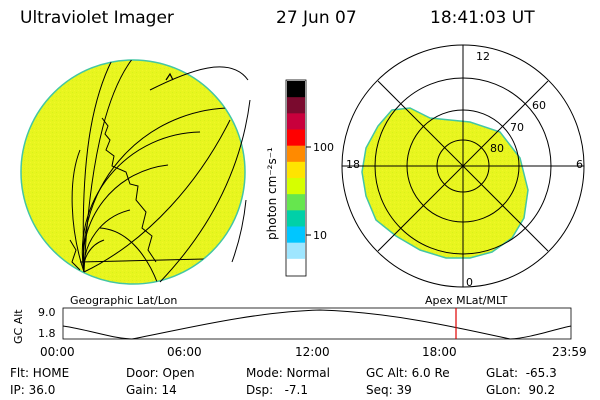  What do you see at coordinates (521, 390) in the screenshot?
I see `status-glon: GLon: 90.2` at bounding box center [521, 390].